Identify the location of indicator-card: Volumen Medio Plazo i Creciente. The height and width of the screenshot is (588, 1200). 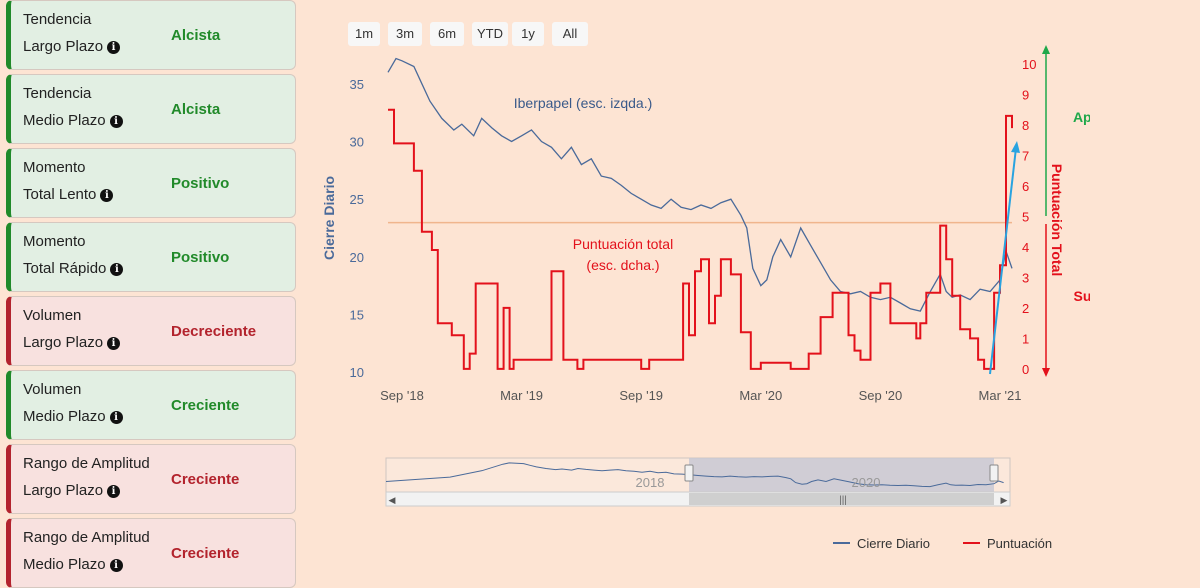
(151, 405).